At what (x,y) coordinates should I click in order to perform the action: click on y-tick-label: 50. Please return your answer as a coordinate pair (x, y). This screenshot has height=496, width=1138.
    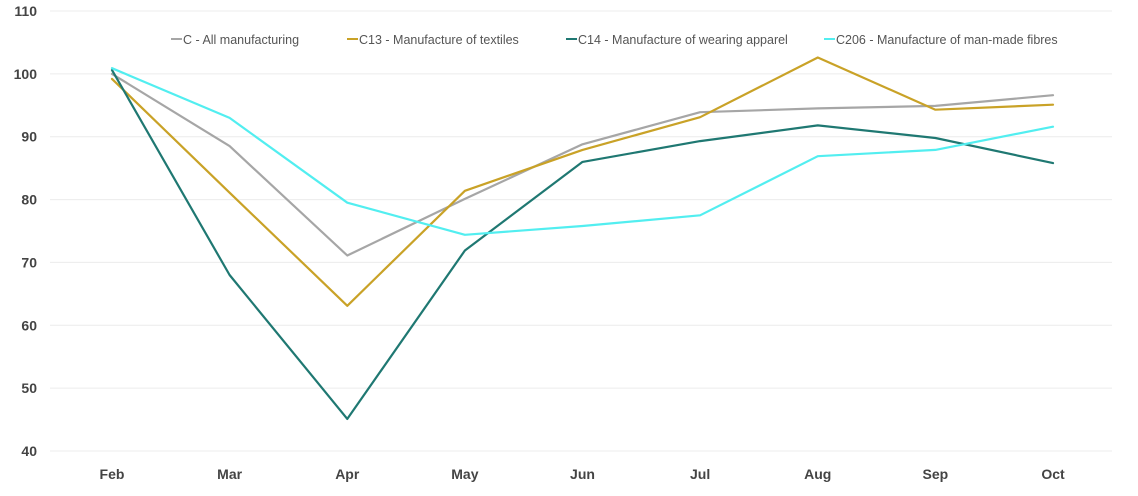
    Looking at the image, I should click on (29, 388).